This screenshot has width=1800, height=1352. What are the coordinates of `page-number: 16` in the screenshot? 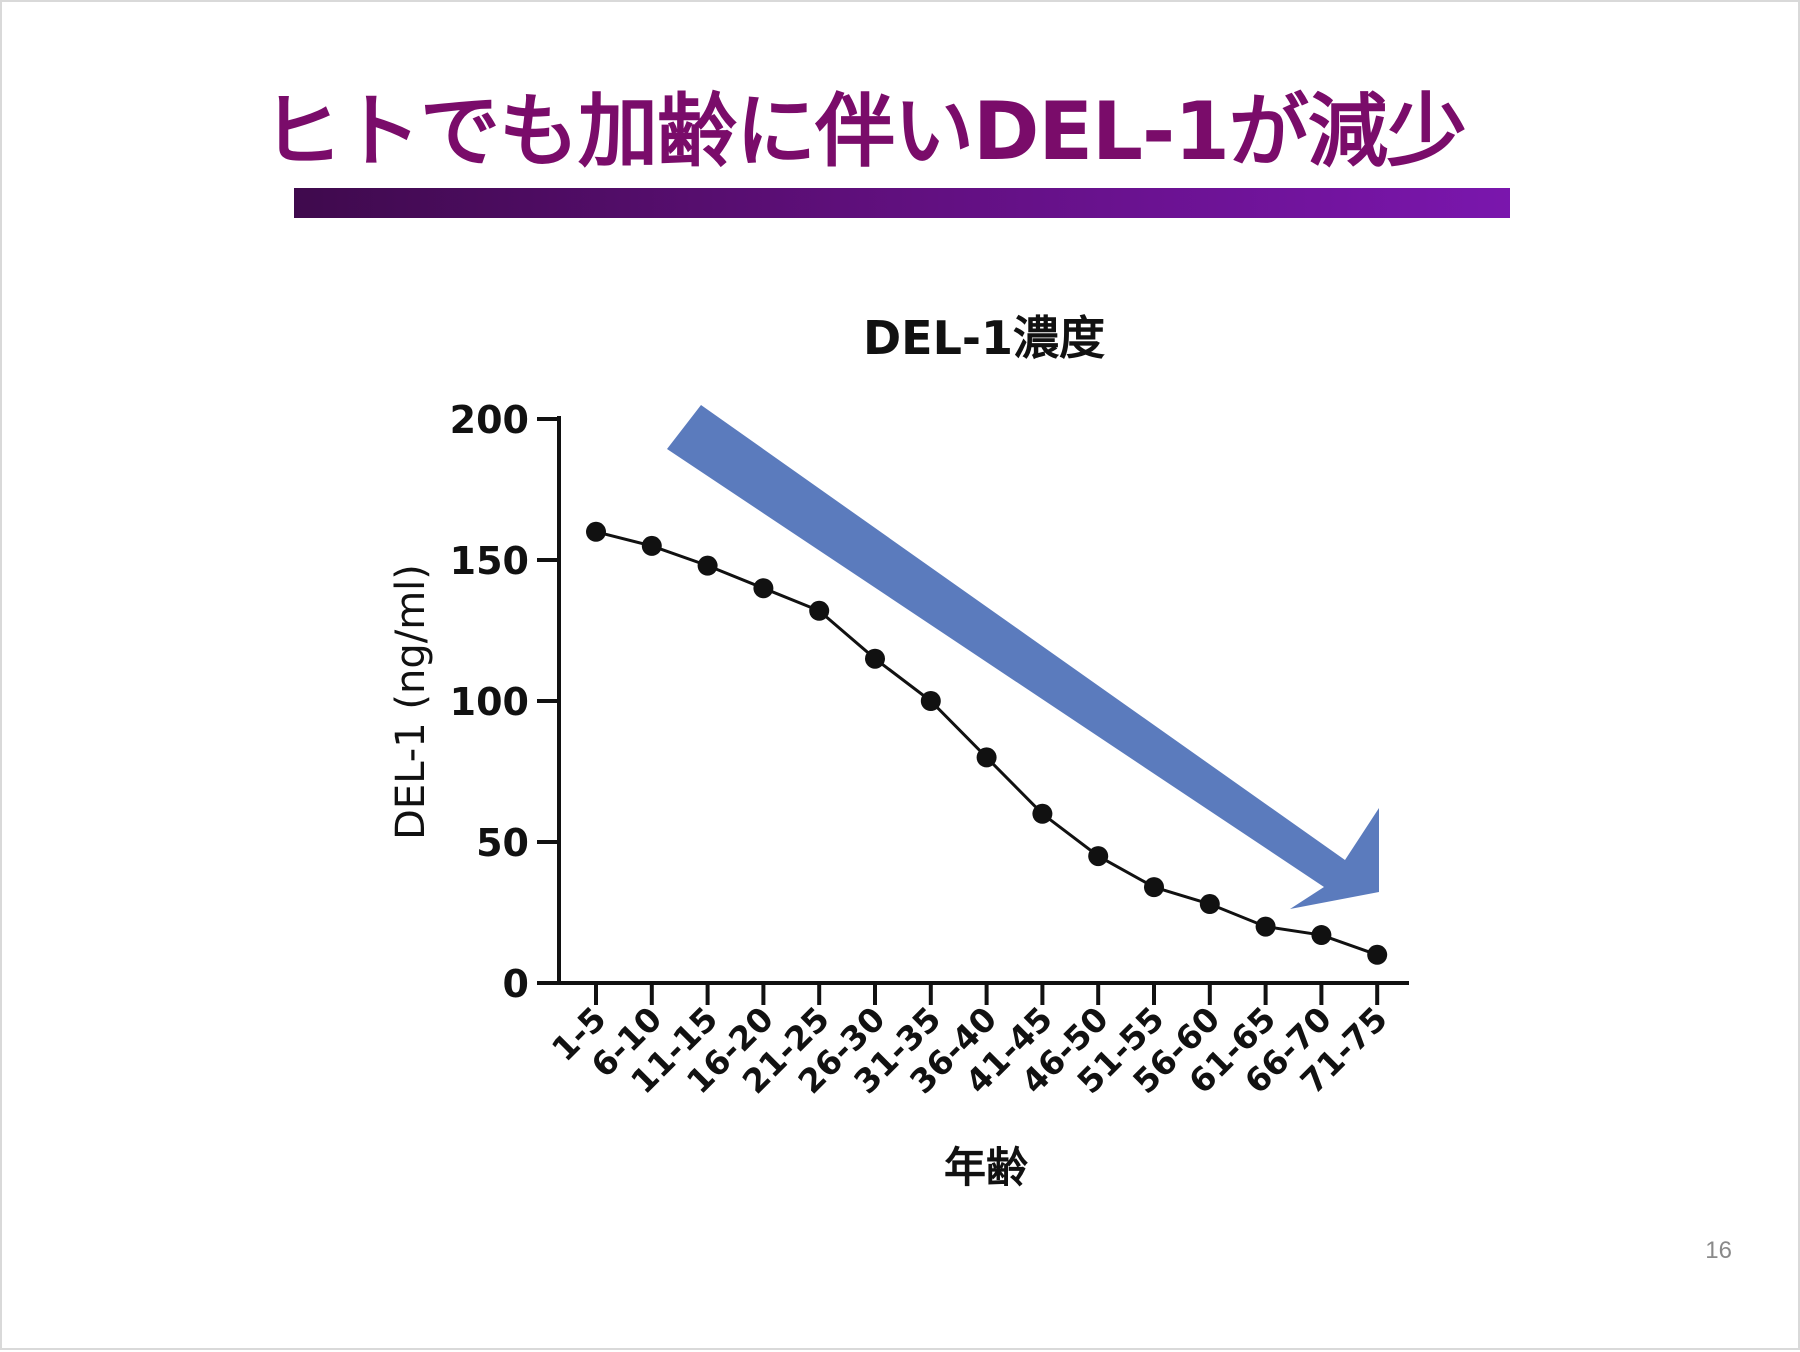 It's located at (1718, 1250).